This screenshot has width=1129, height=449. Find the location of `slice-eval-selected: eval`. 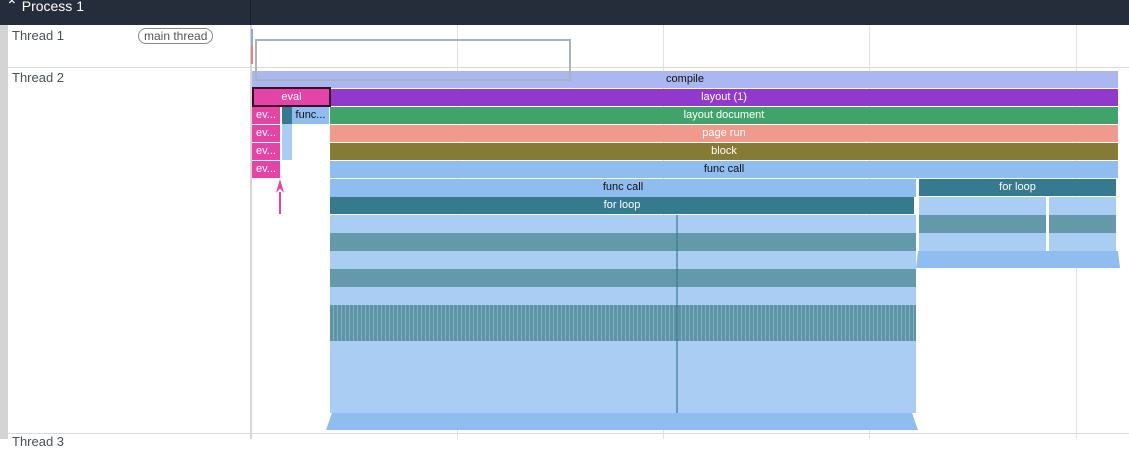

slice-eval-selected: eval is located at coordinates (291, 97).